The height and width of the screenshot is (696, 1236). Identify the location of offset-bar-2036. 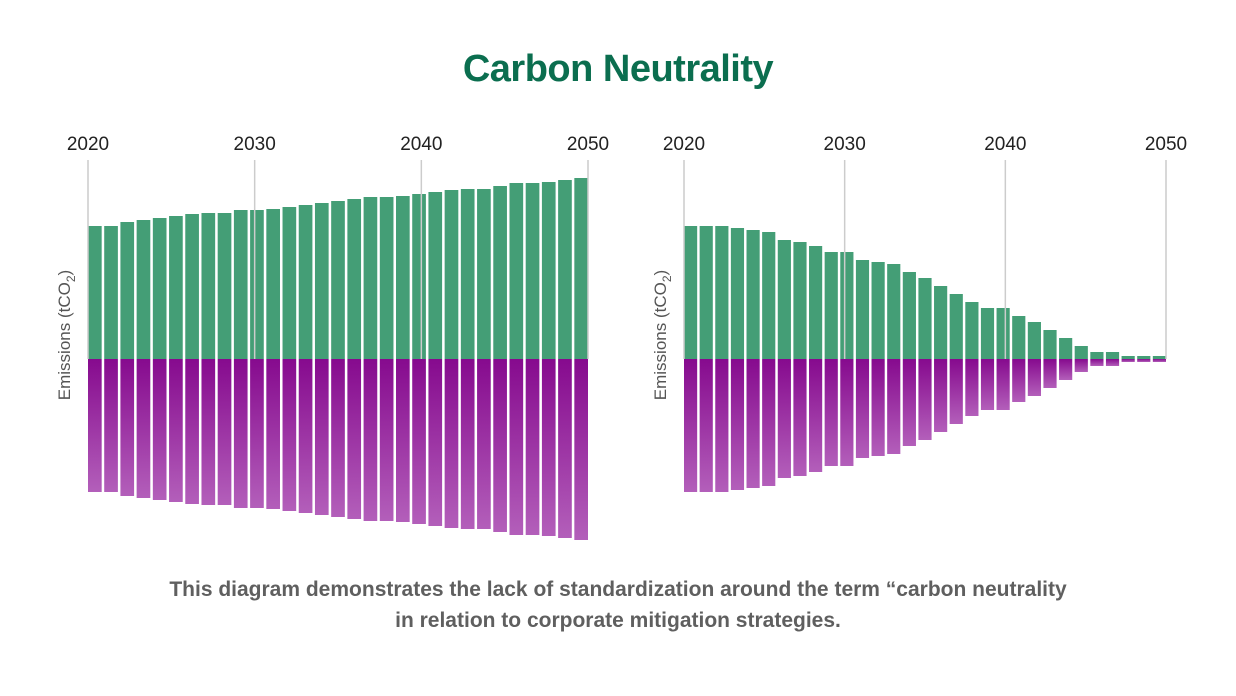
(354, 439).